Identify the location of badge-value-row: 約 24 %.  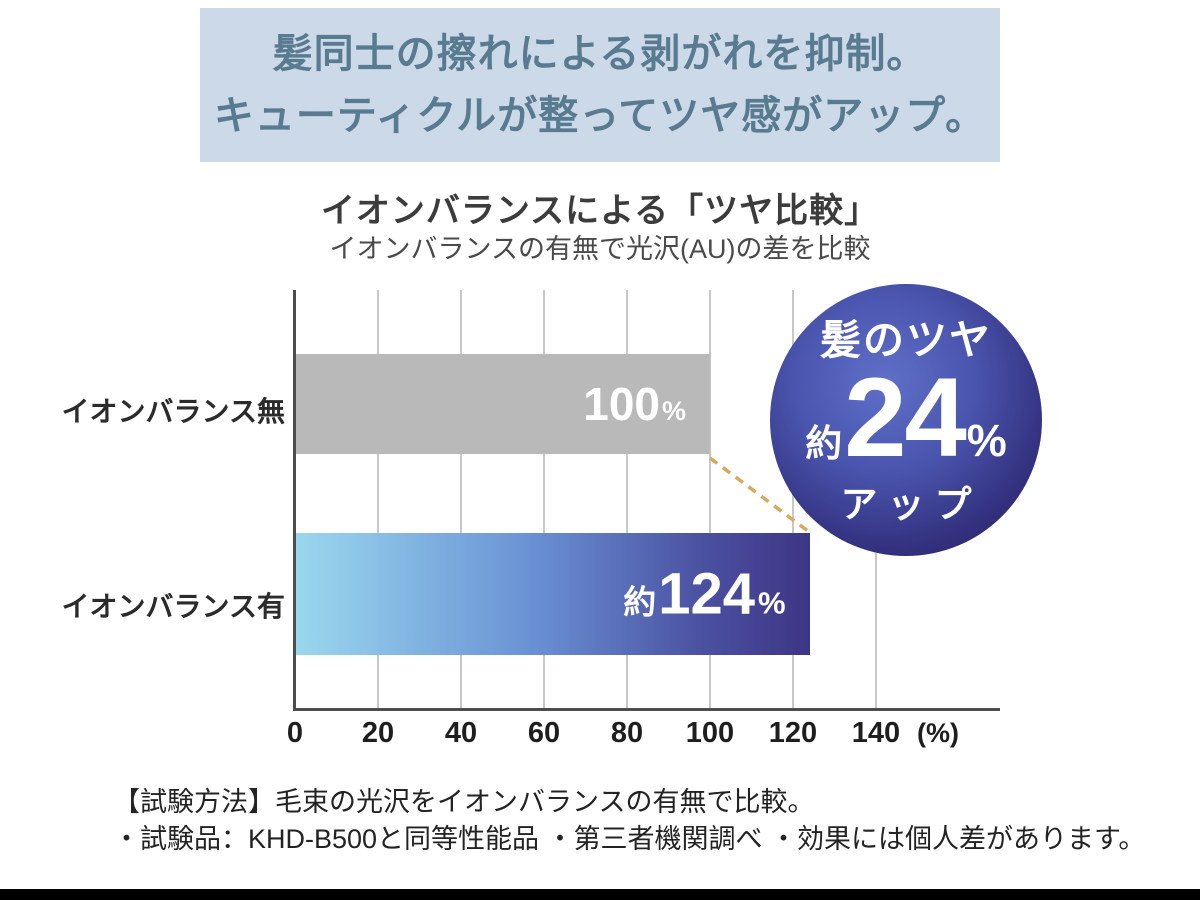
(906, 418).